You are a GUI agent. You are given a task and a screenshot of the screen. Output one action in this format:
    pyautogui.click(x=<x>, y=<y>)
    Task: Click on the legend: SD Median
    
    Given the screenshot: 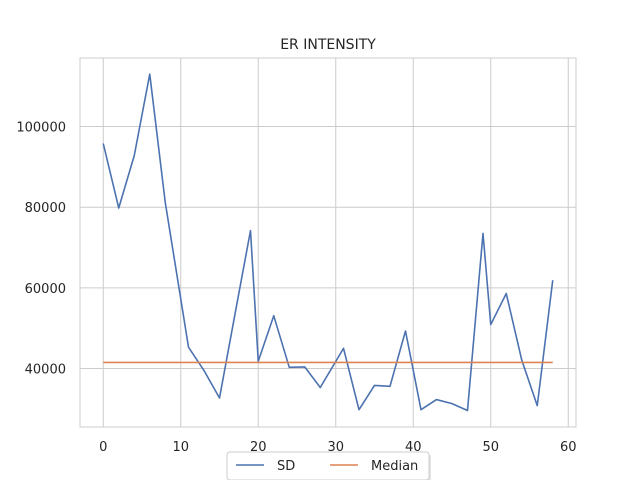 What is the action you would take?
    pyautogui.click(x=328, y=465)
    